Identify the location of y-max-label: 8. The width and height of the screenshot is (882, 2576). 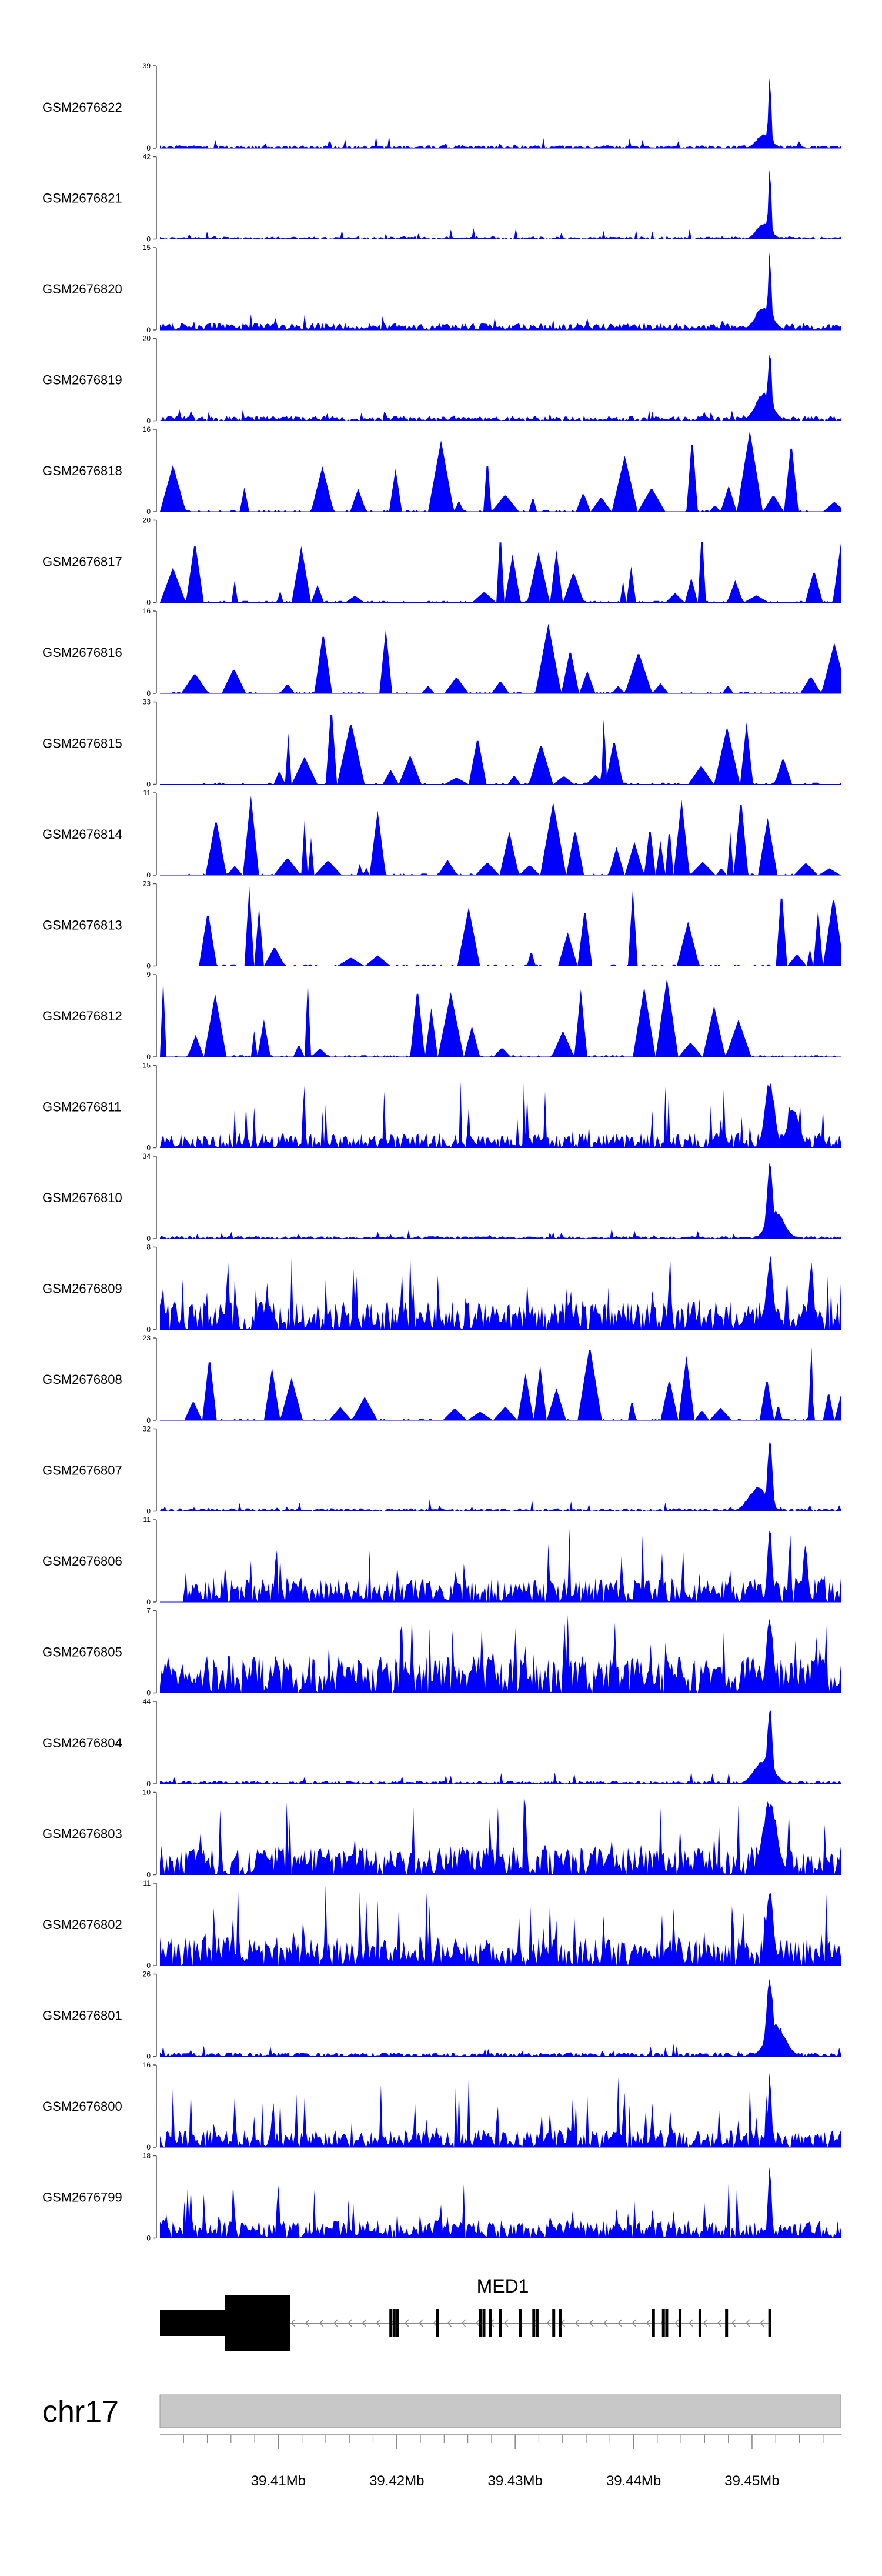
(148, 1247).